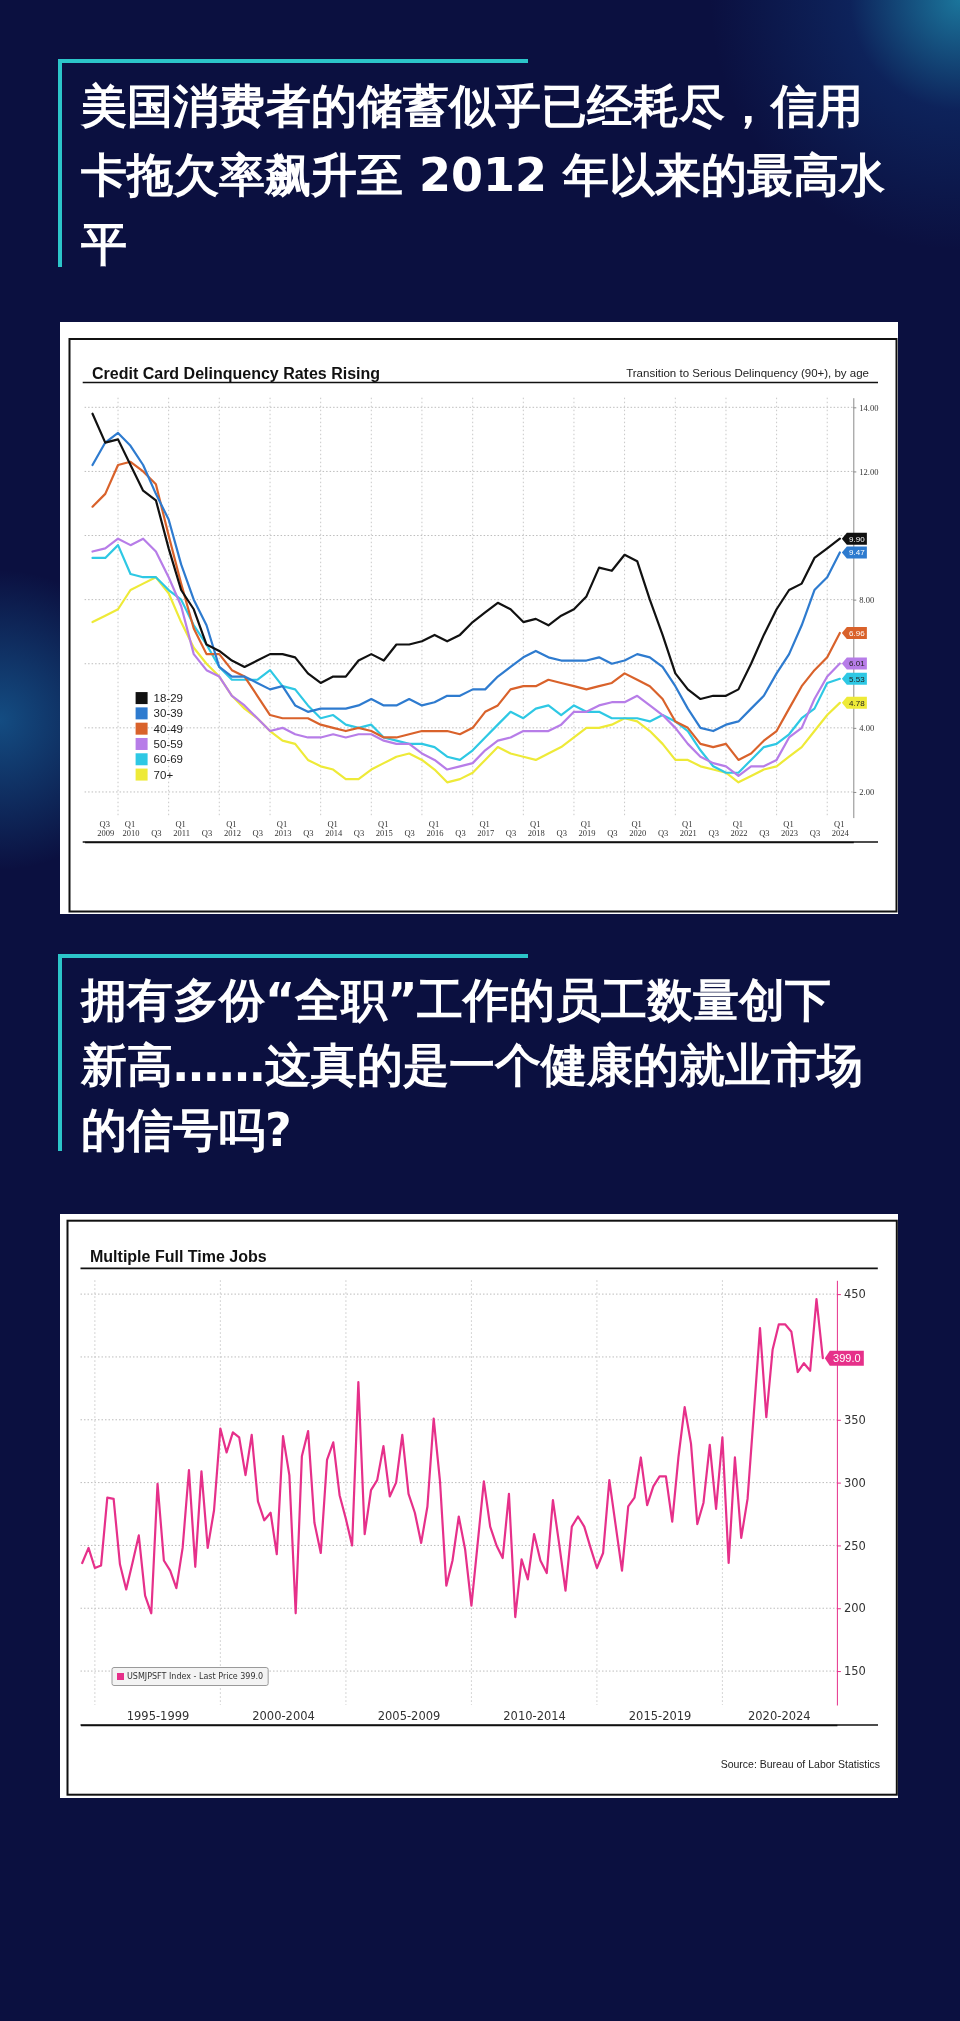 The image size is (960, 2021). What do you see at coordinates (236, 373) in the screenshot?
I see `chart-subtitle: Credit Card Delinquency Rates Rising` at bounding box center [236, 373].